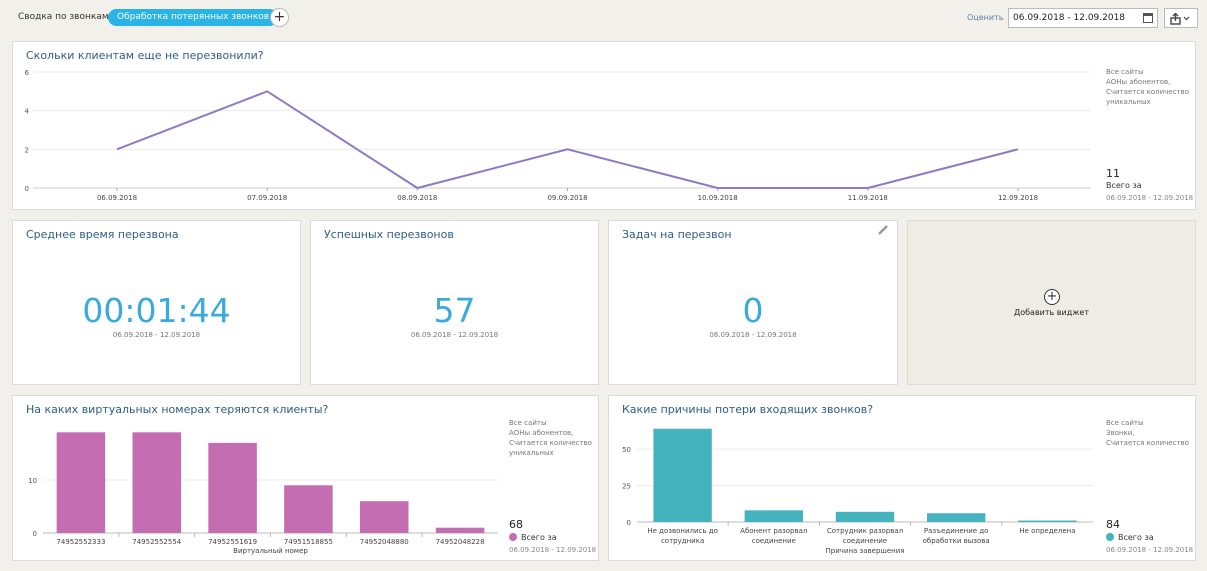  I want to click on series-line, so click(567, 140).